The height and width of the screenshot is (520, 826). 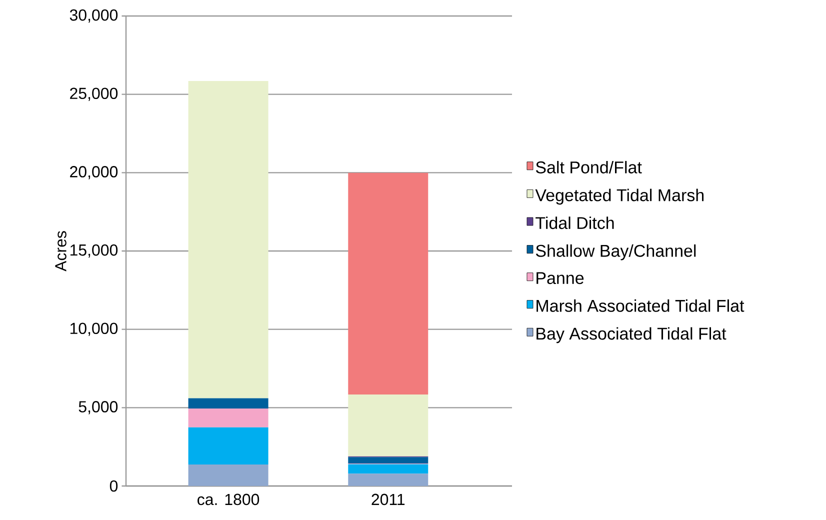 What do you see at coordinates (640, 305) in the screenshot?
I see `legend-label: Marsh Associated Tidal Flat` at bounding box center [640, 305].